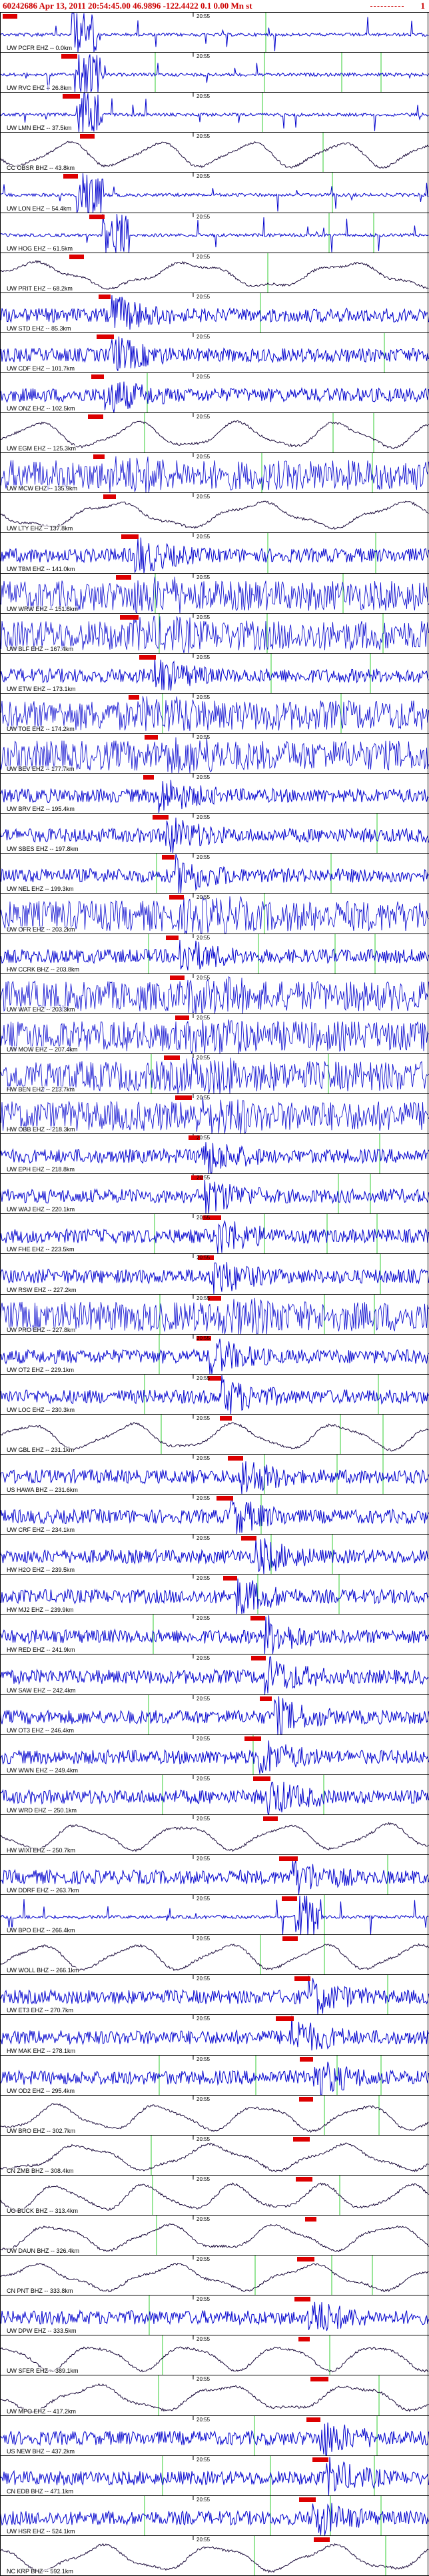  Describe the element at coordinates (41, 1410) in the screenshot. I see `station-label: UW LOC EHZ -- 230.3km` at that location.